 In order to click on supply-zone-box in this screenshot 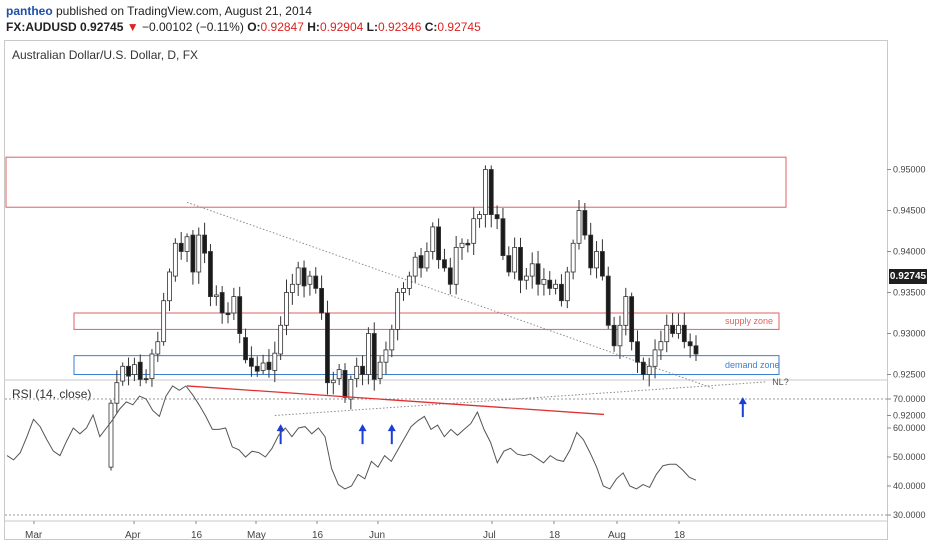, I will do `click(426, 321)`.